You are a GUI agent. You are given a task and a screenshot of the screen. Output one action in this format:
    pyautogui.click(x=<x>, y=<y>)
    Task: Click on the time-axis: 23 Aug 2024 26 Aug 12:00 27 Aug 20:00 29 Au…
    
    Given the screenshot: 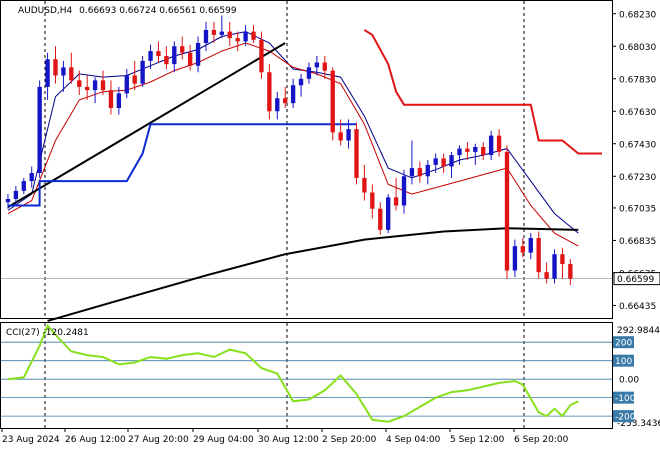 What is the action you would take?
    pyautogui.click(x=285, y=436)
    